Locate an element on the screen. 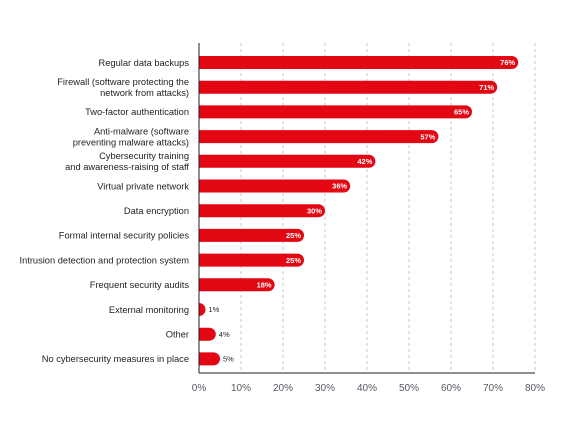  bar-value-label: 71% is located at coordinates (486, 87).